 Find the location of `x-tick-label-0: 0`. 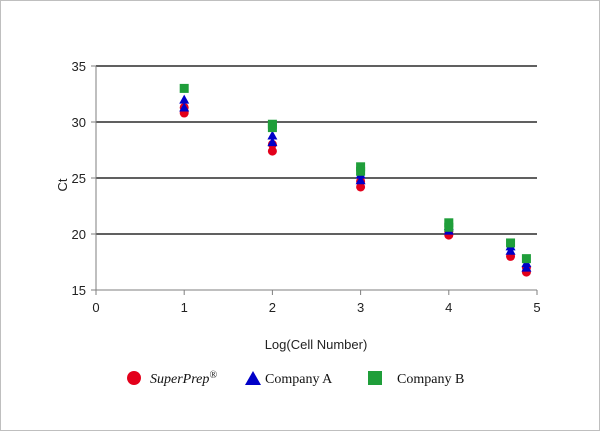

x-tick-label-0: 0 is located at coordinates (95, 307).